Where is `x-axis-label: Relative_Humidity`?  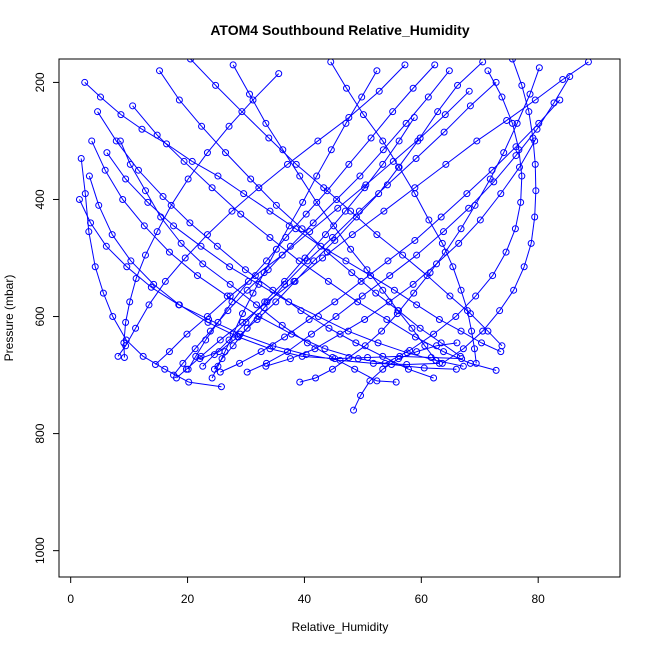 x-axis-label: Relative_Humidity is located at coordinates (340, 627).